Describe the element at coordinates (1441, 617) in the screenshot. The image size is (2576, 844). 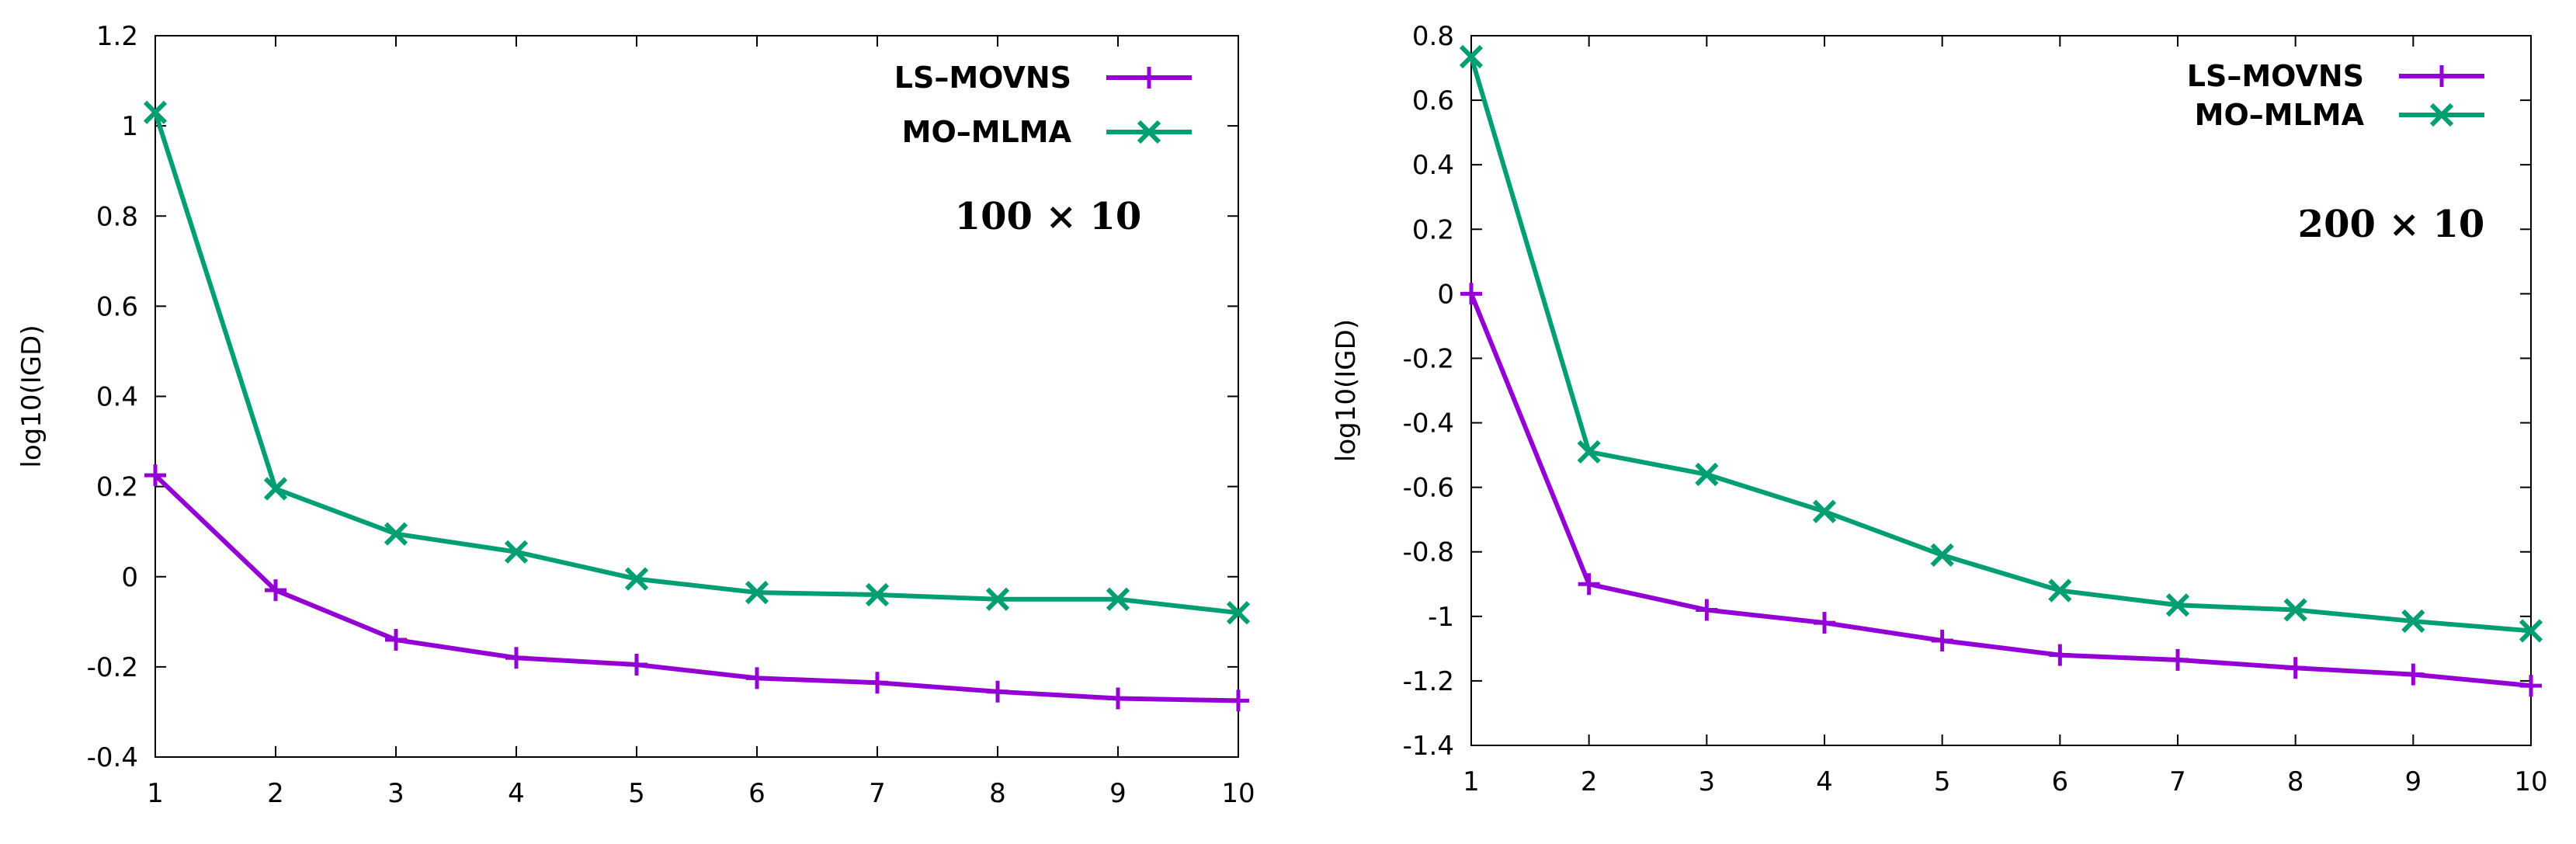
I see `y-tick-label: -1` at that location.